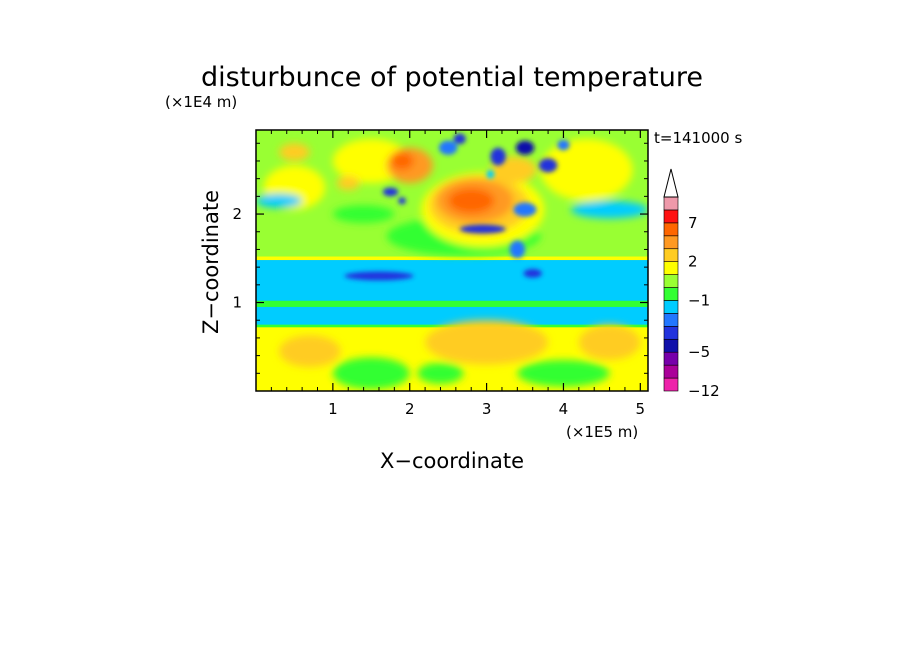 This screenshot has width=904, height=654. Describe the element at coordinates (279, 200) in the screenshot. I see `cyan-streak-left` at that location.